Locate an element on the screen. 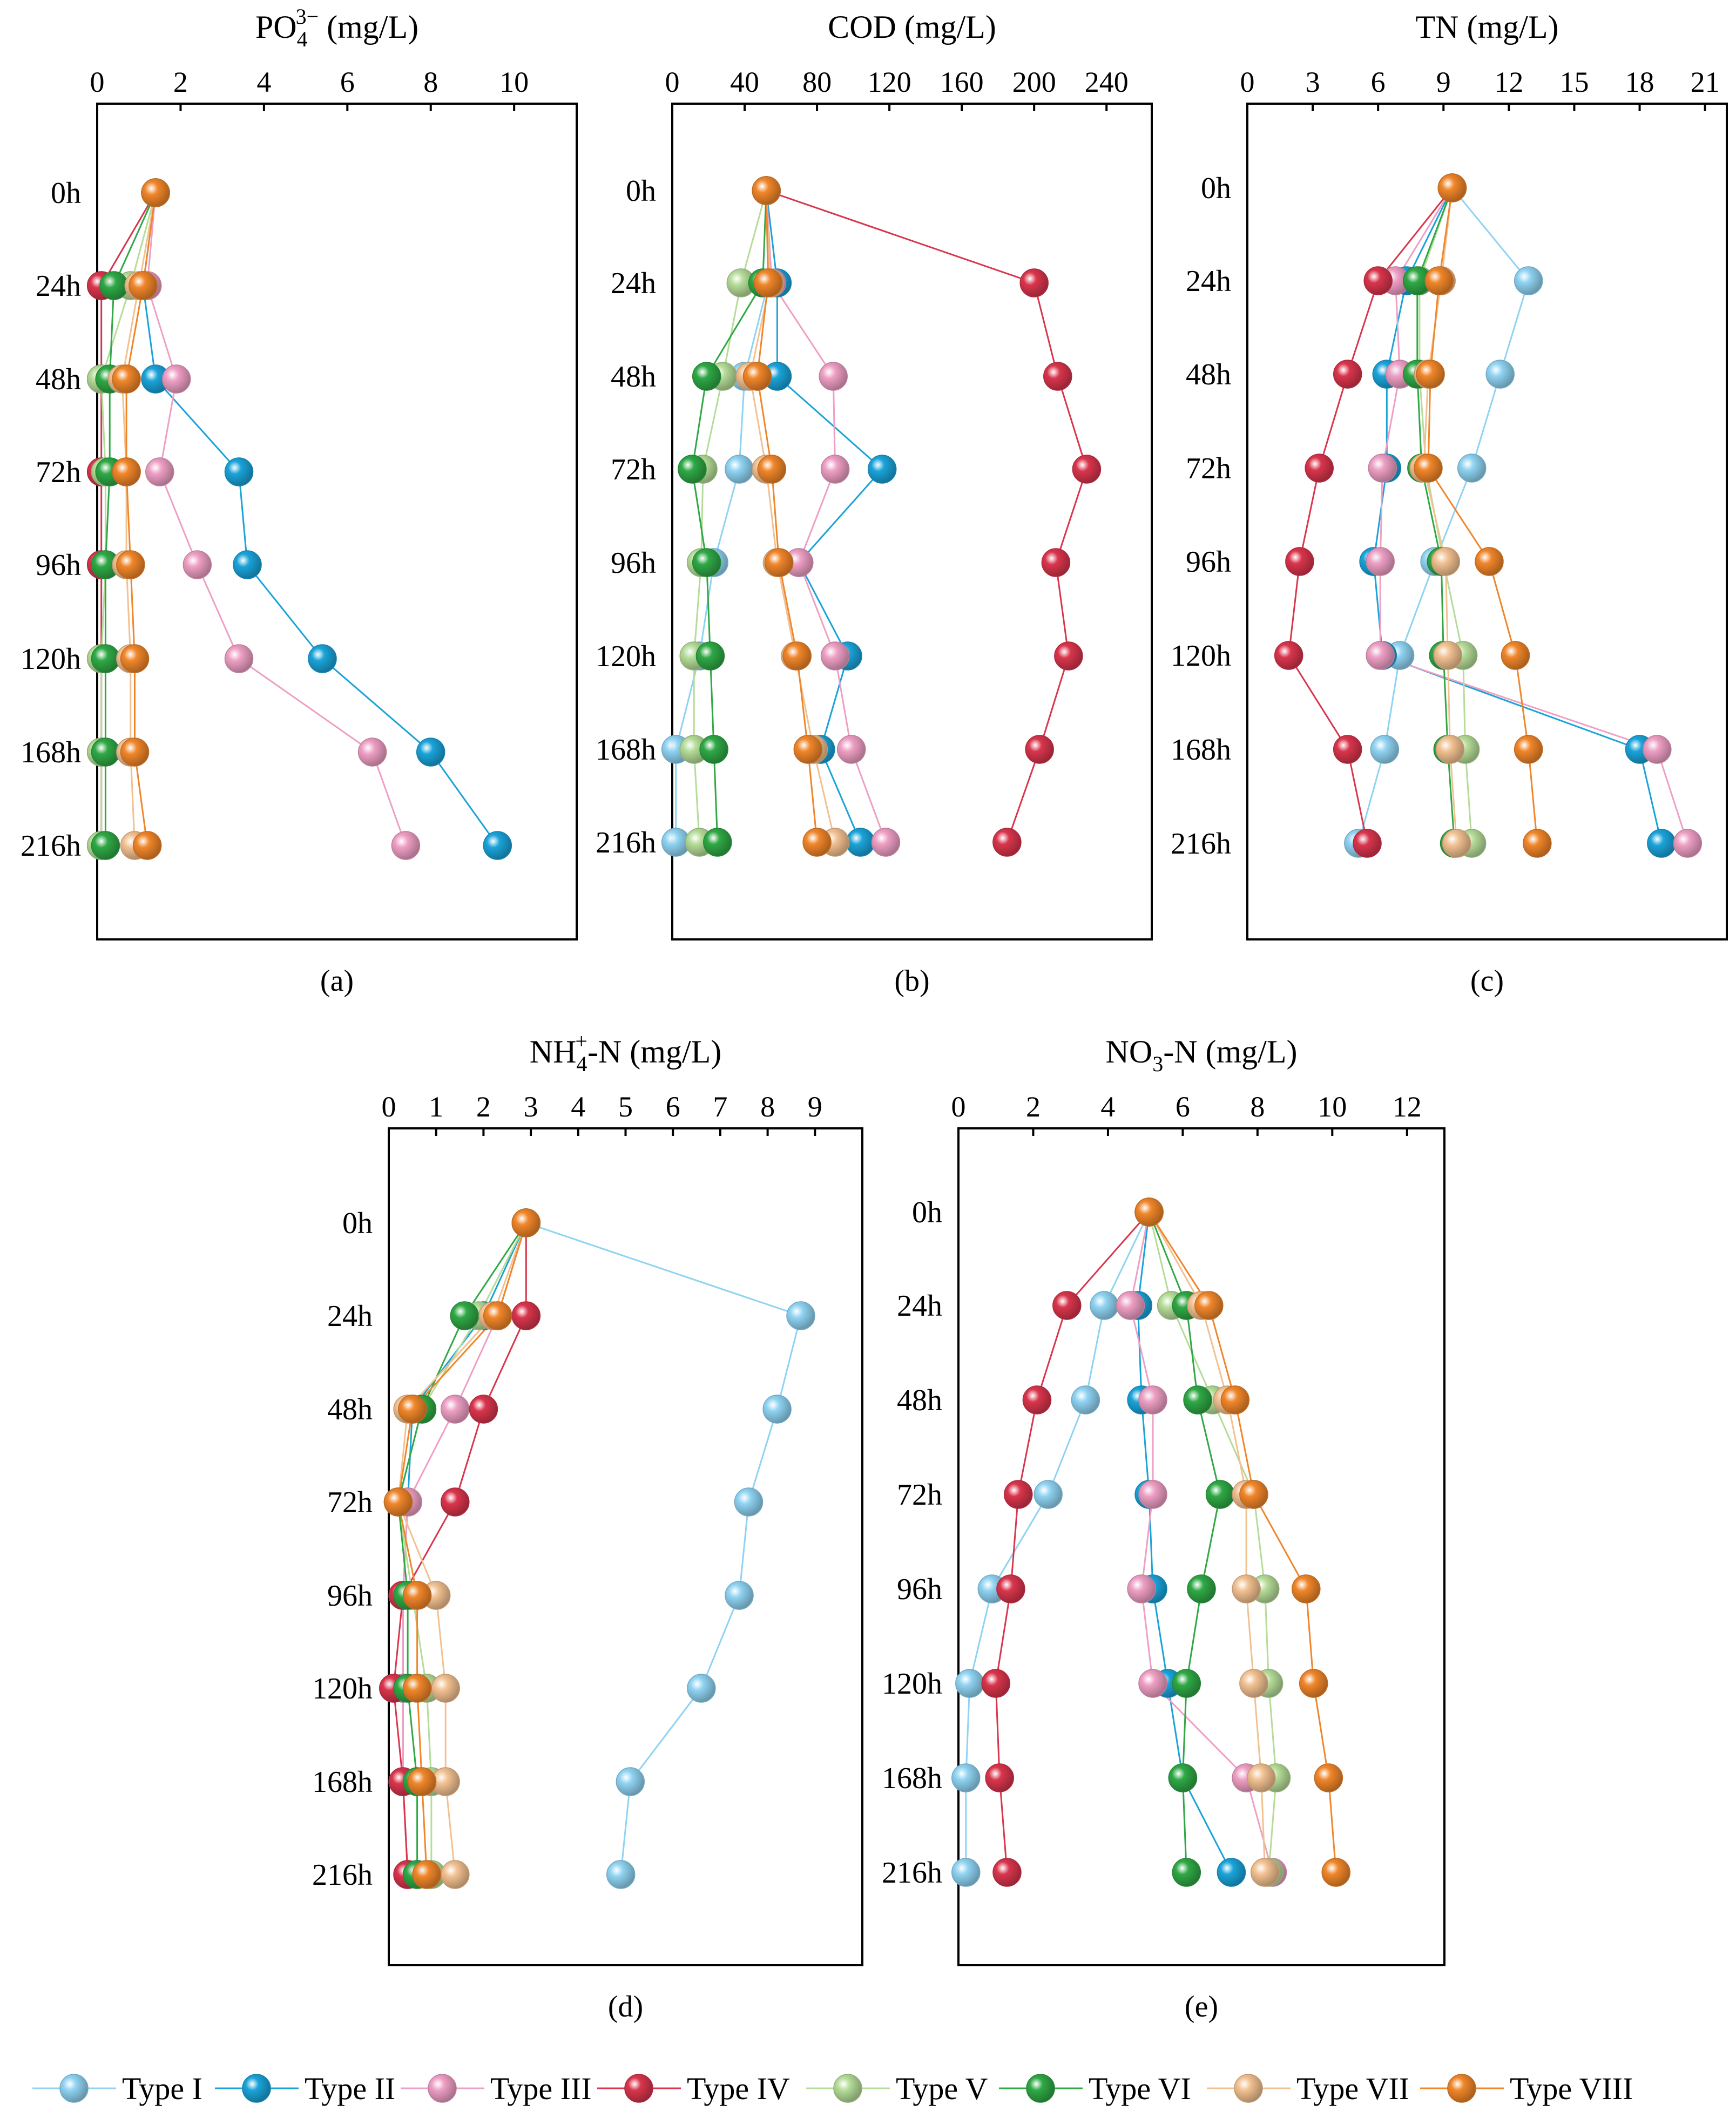 This screenshot has height=2118, width=1736. plot-frame-c is located at coordinates (1487, 521).